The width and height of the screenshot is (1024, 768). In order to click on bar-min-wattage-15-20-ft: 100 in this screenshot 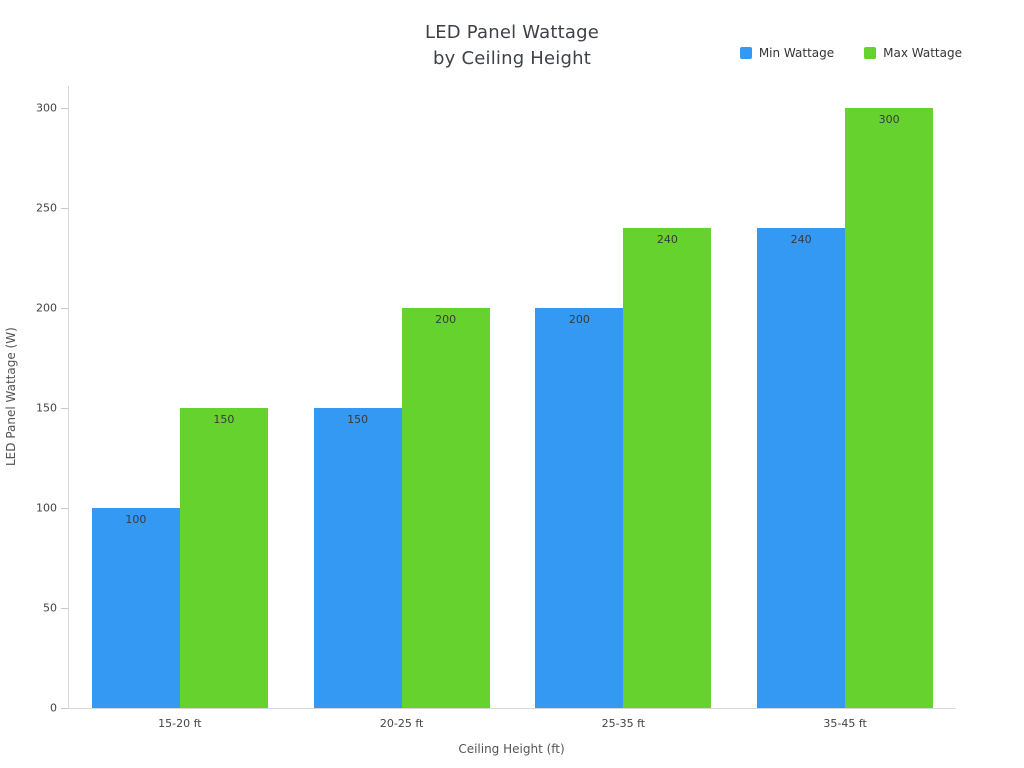, I will do `click(135, 608)`.